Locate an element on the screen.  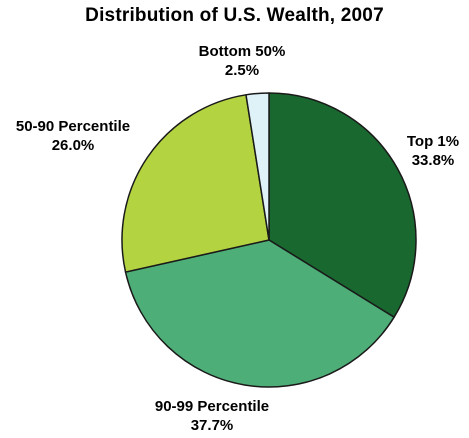
slice-value-text: 37.7% is located at coordinates (212, 425).